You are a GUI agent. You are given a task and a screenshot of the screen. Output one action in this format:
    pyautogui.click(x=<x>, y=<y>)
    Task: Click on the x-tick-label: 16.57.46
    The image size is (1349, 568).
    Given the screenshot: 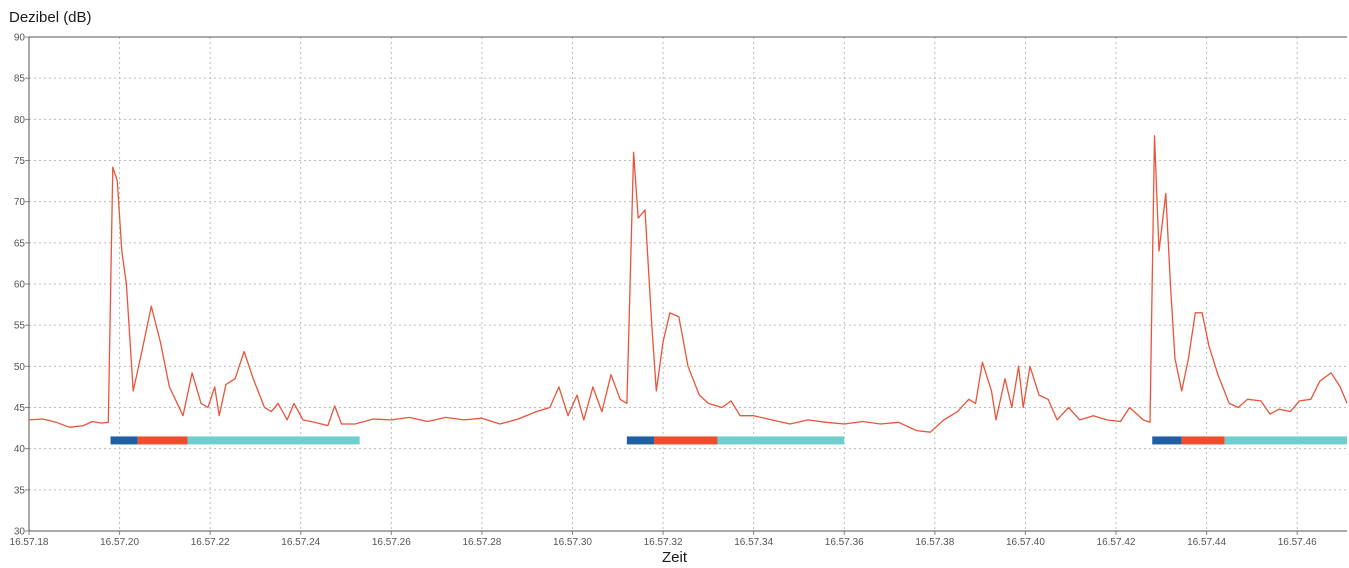 What is the action you would take?
    pyautogui.click(x=1297, y=542)
    